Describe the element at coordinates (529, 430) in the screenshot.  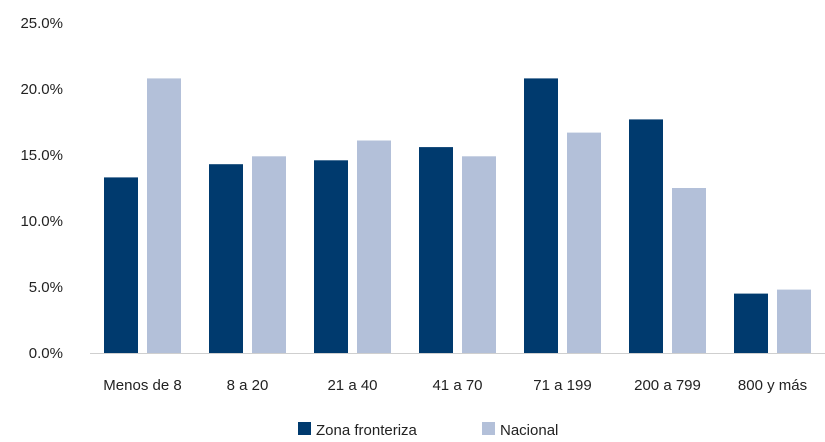
I see `legend-label: Nacional` at that location.